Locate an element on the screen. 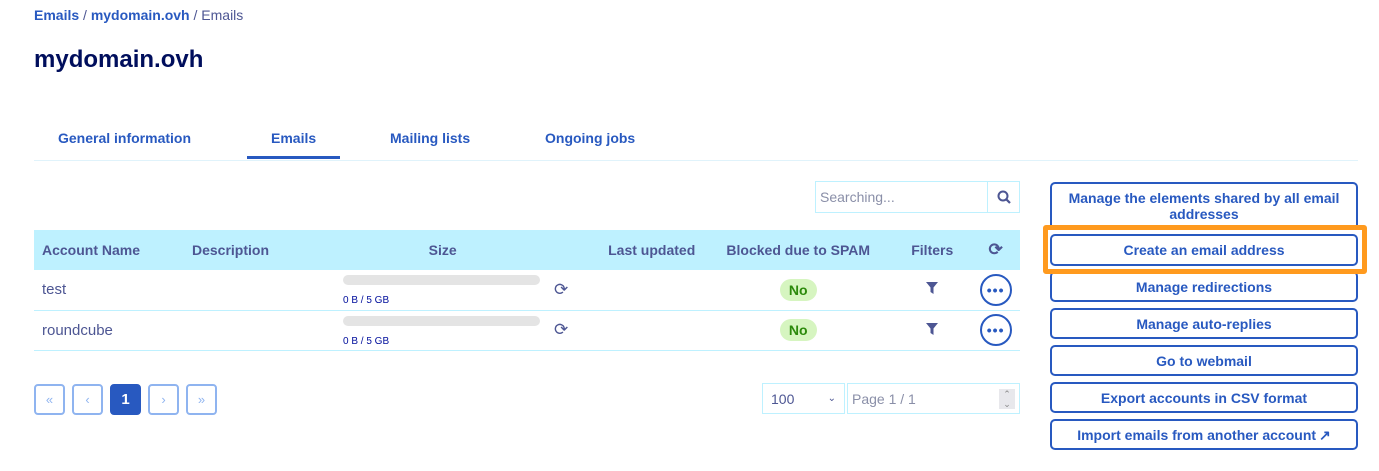  chevron-down-icon: ⌄ is located at coordinates (831, 398).